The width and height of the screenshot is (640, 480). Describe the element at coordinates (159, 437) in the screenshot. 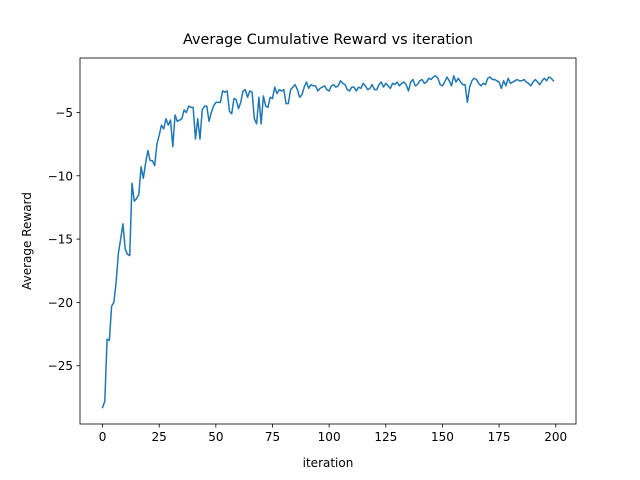

I see `x-tick-label: 25` at that location.